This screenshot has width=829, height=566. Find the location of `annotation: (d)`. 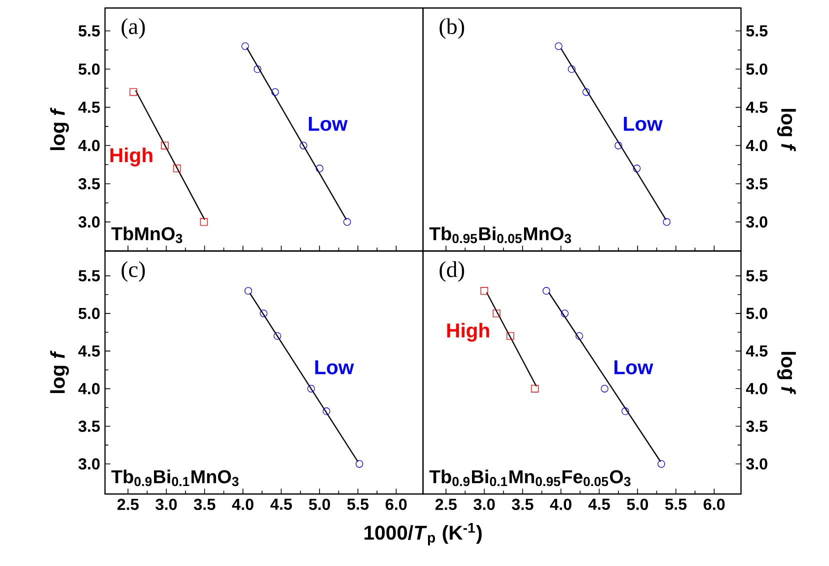

annotation: (d) is located at coordinates (452, 271).